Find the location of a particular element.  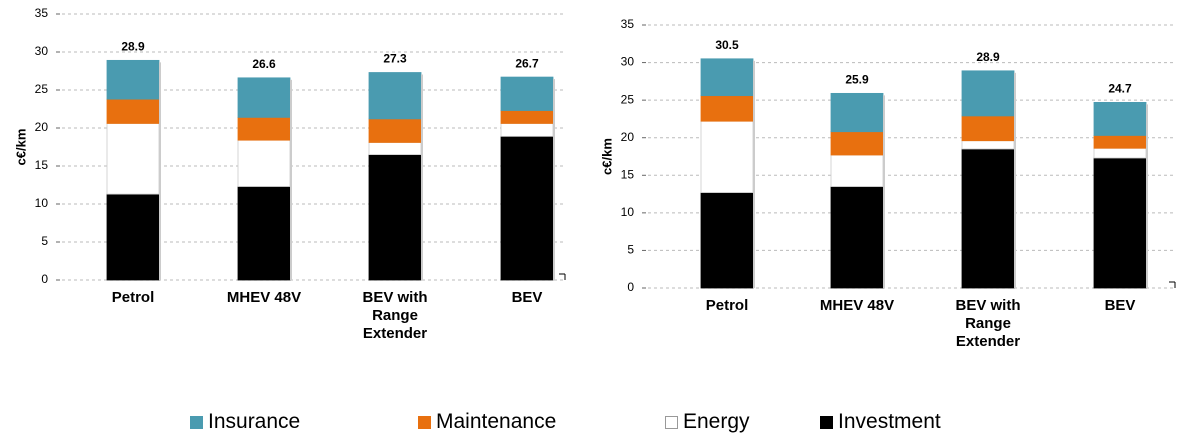

total-label: 24.7 is located at coordinates (1120, 89).